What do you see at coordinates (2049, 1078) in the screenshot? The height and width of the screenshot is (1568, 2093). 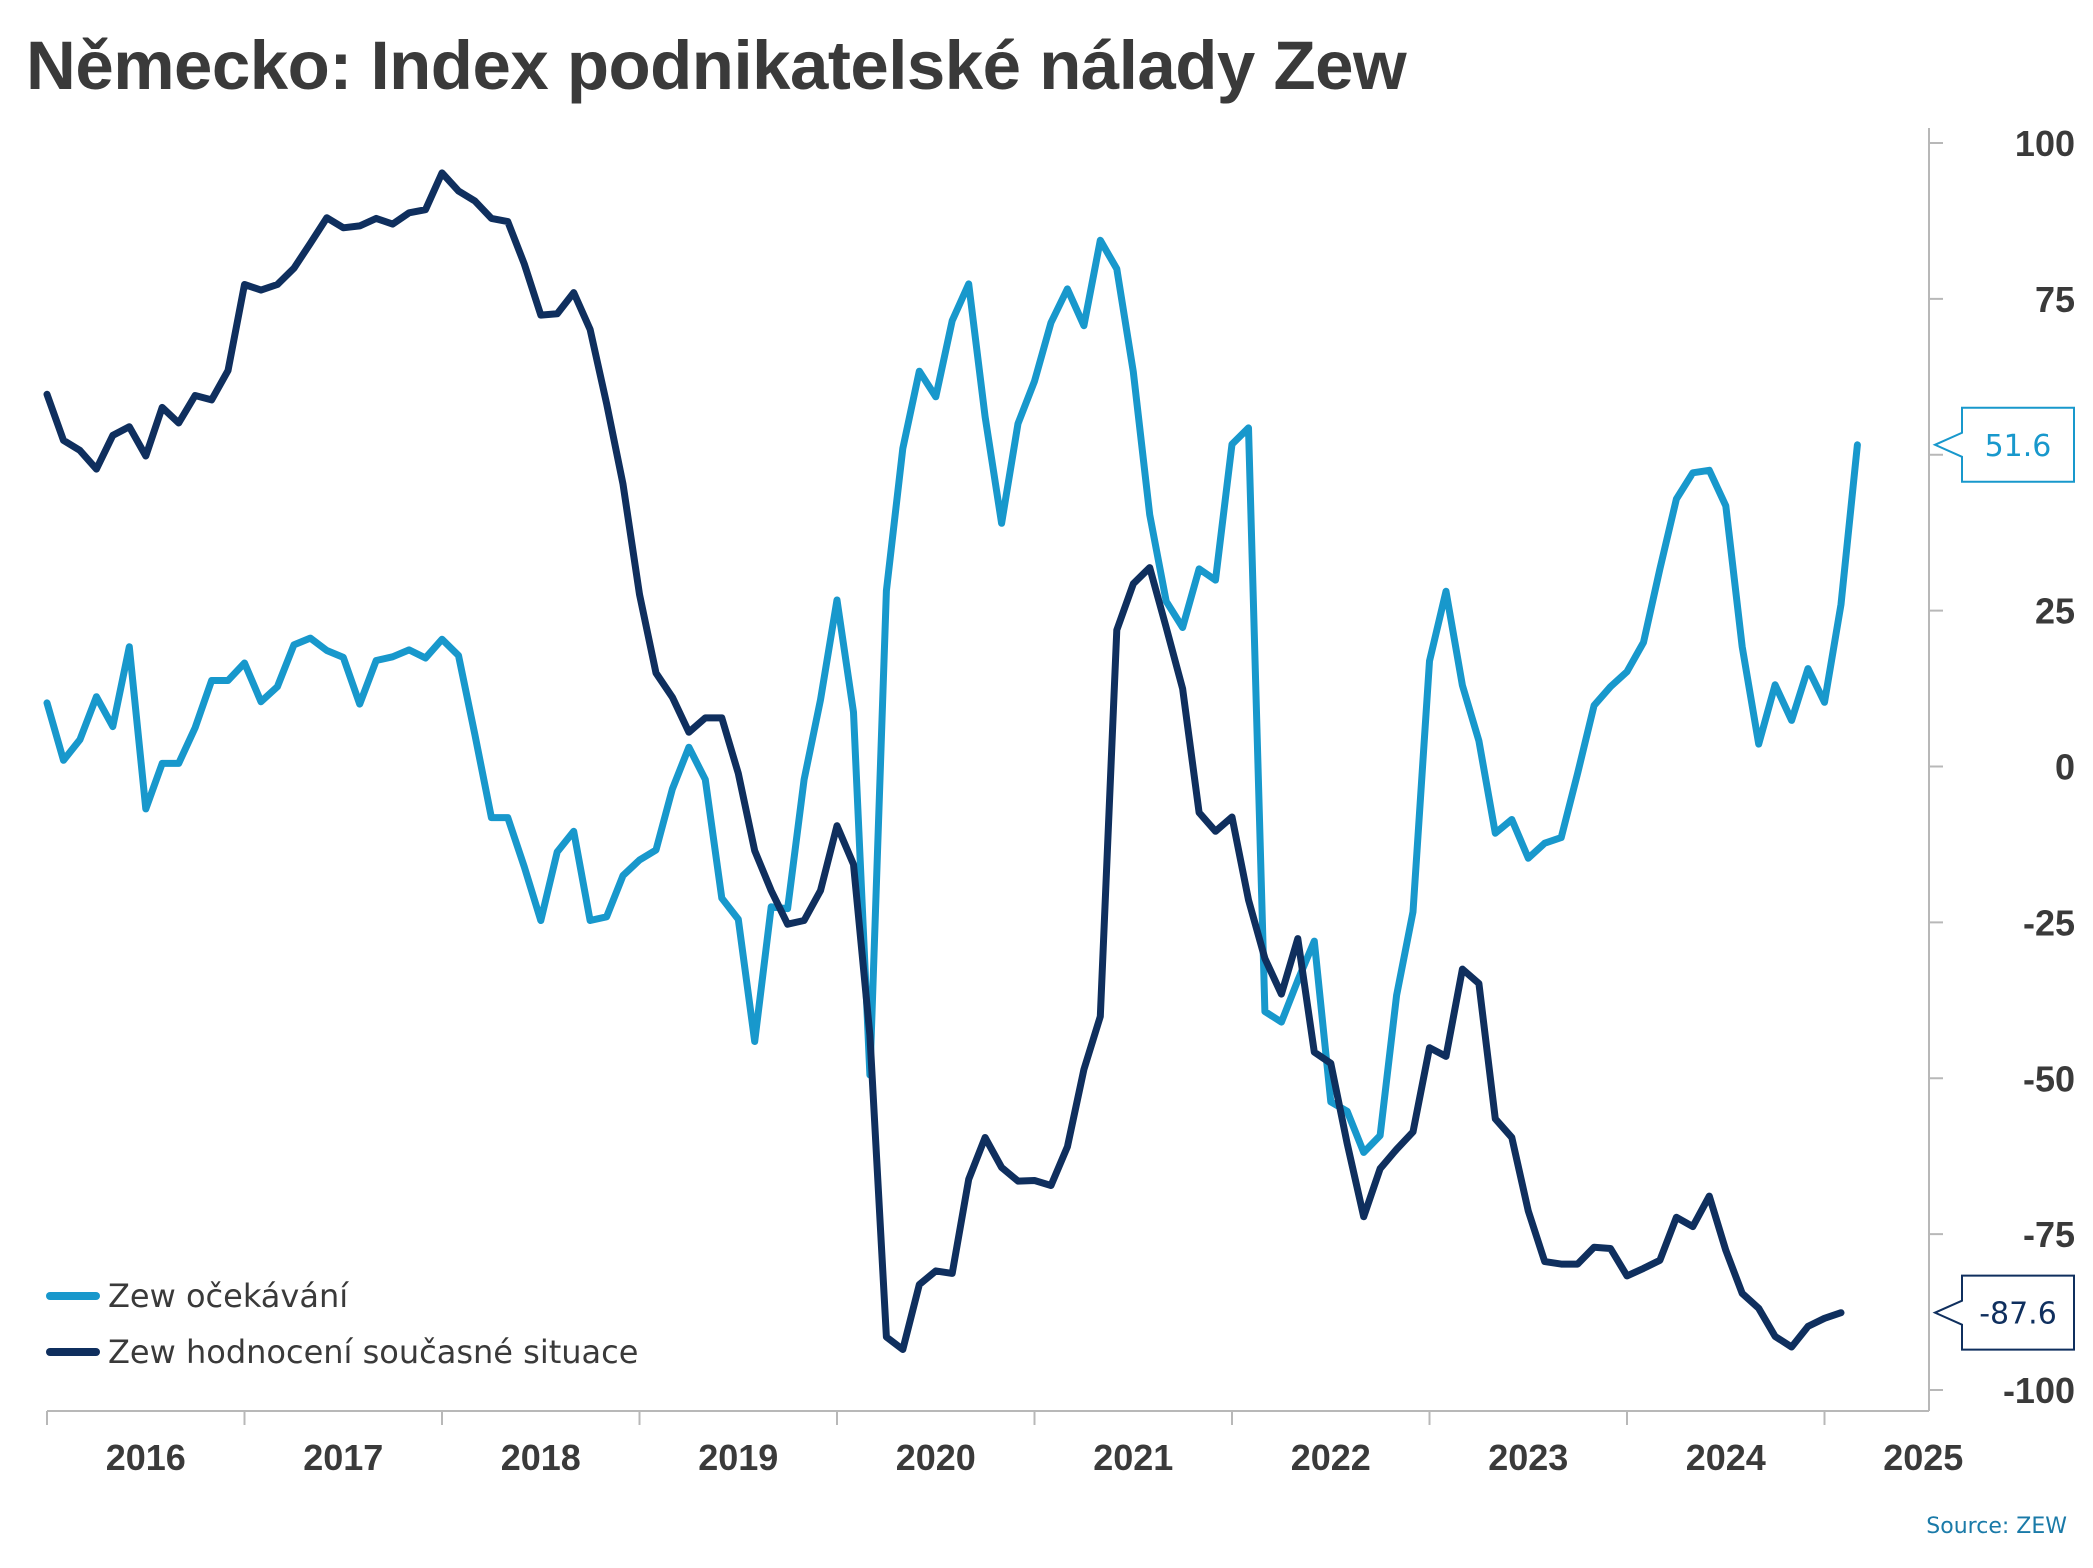 I see `y-tick-label: -50` at bounding box center [2049, 1078].